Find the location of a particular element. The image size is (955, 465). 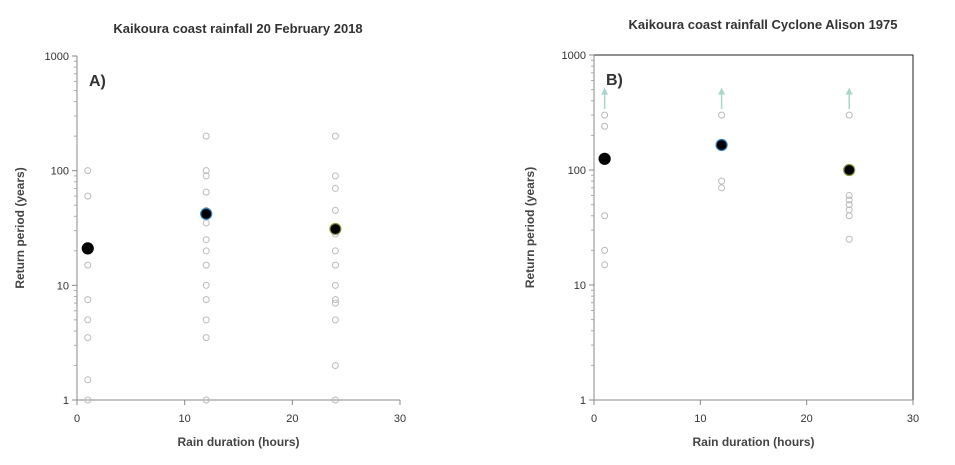

panel-label: A) is located at coordinates (97, 81).